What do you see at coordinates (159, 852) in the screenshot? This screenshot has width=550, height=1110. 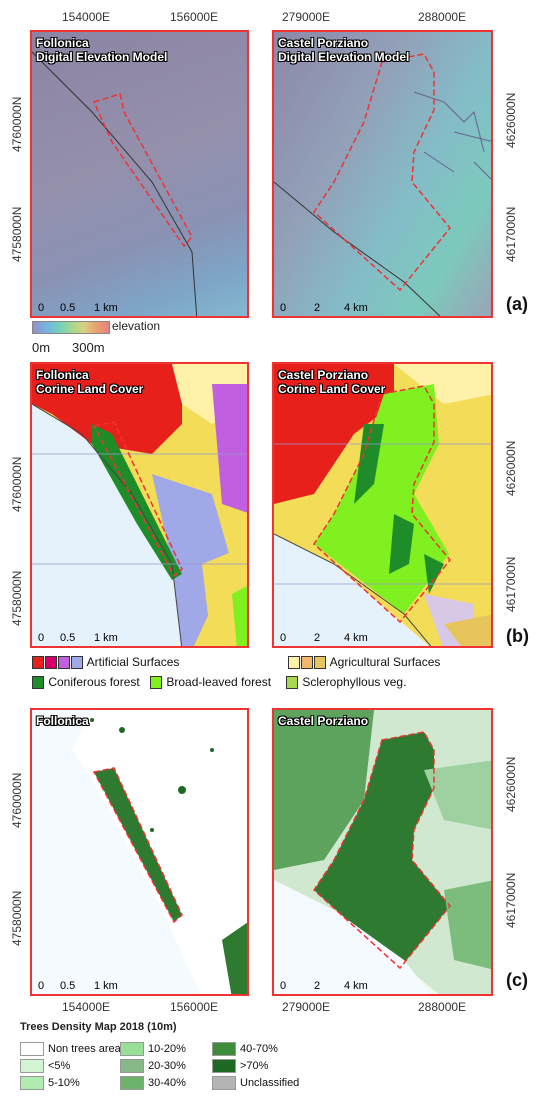 I see `density-left-overlay` at bounding box center [159, 852].